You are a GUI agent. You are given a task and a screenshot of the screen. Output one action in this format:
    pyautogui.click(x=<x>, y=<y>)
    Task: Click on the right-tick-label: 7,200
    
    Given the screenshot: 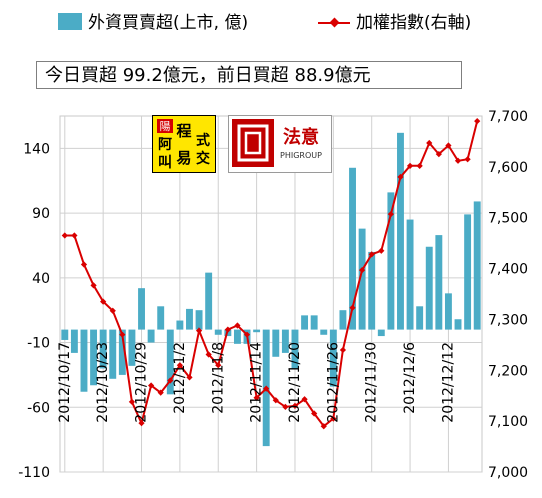 What is the action you would take?
    pyautogui.click(x=508, y=371)
    